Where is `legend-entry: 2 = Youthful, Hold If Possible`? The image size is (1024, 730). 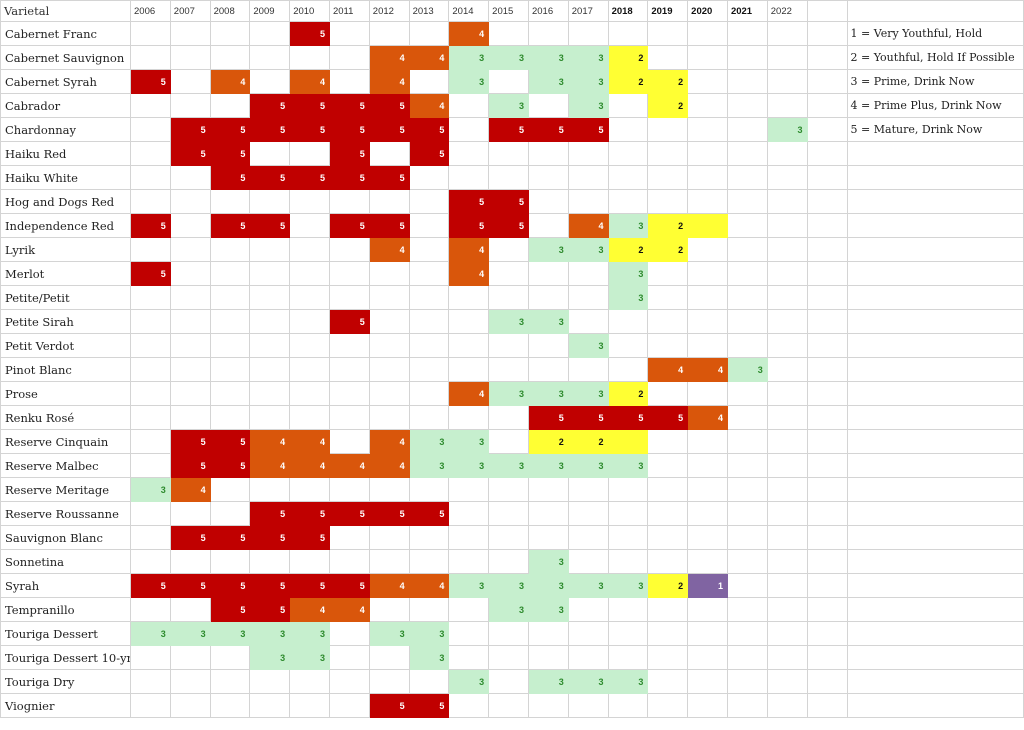
legend-entry: 2 = Youthful, Hold If Possible is located at coordinates (935, 57).